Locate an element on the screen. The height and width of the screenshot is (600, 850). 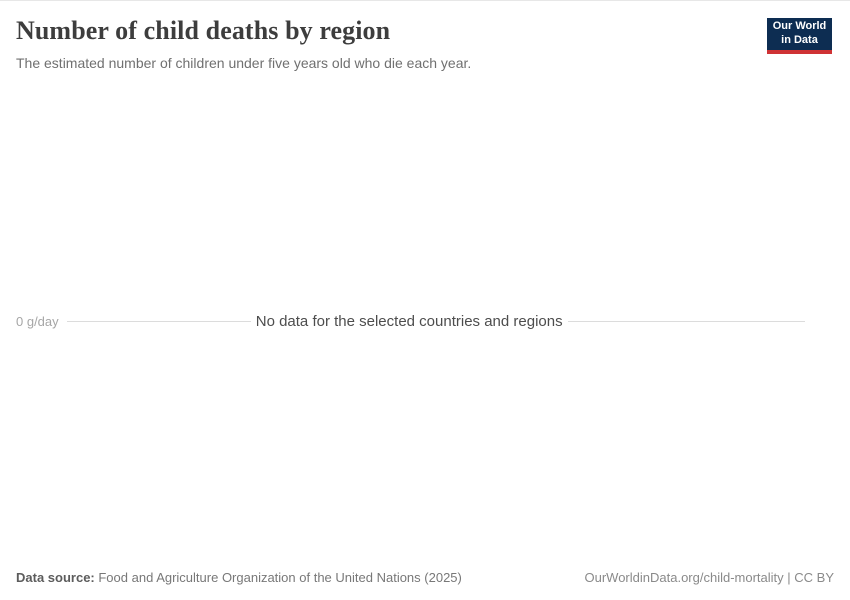
owid-logo-line2: in Data is located at coordinates (799, 40).